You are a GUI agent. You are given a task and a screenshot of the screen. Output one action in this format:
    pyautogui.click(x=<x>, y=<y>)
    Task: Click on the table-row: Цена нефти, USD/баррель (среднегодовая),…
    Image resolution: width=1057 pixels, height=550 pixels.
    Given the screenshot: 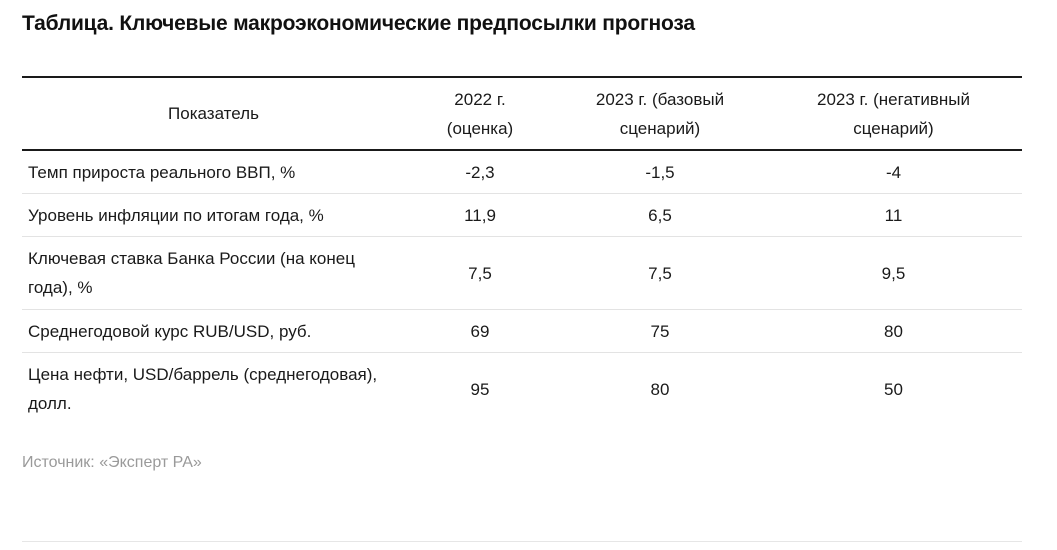 What is the action you would take?
    pyautogui.click(x=522, y=389)
    